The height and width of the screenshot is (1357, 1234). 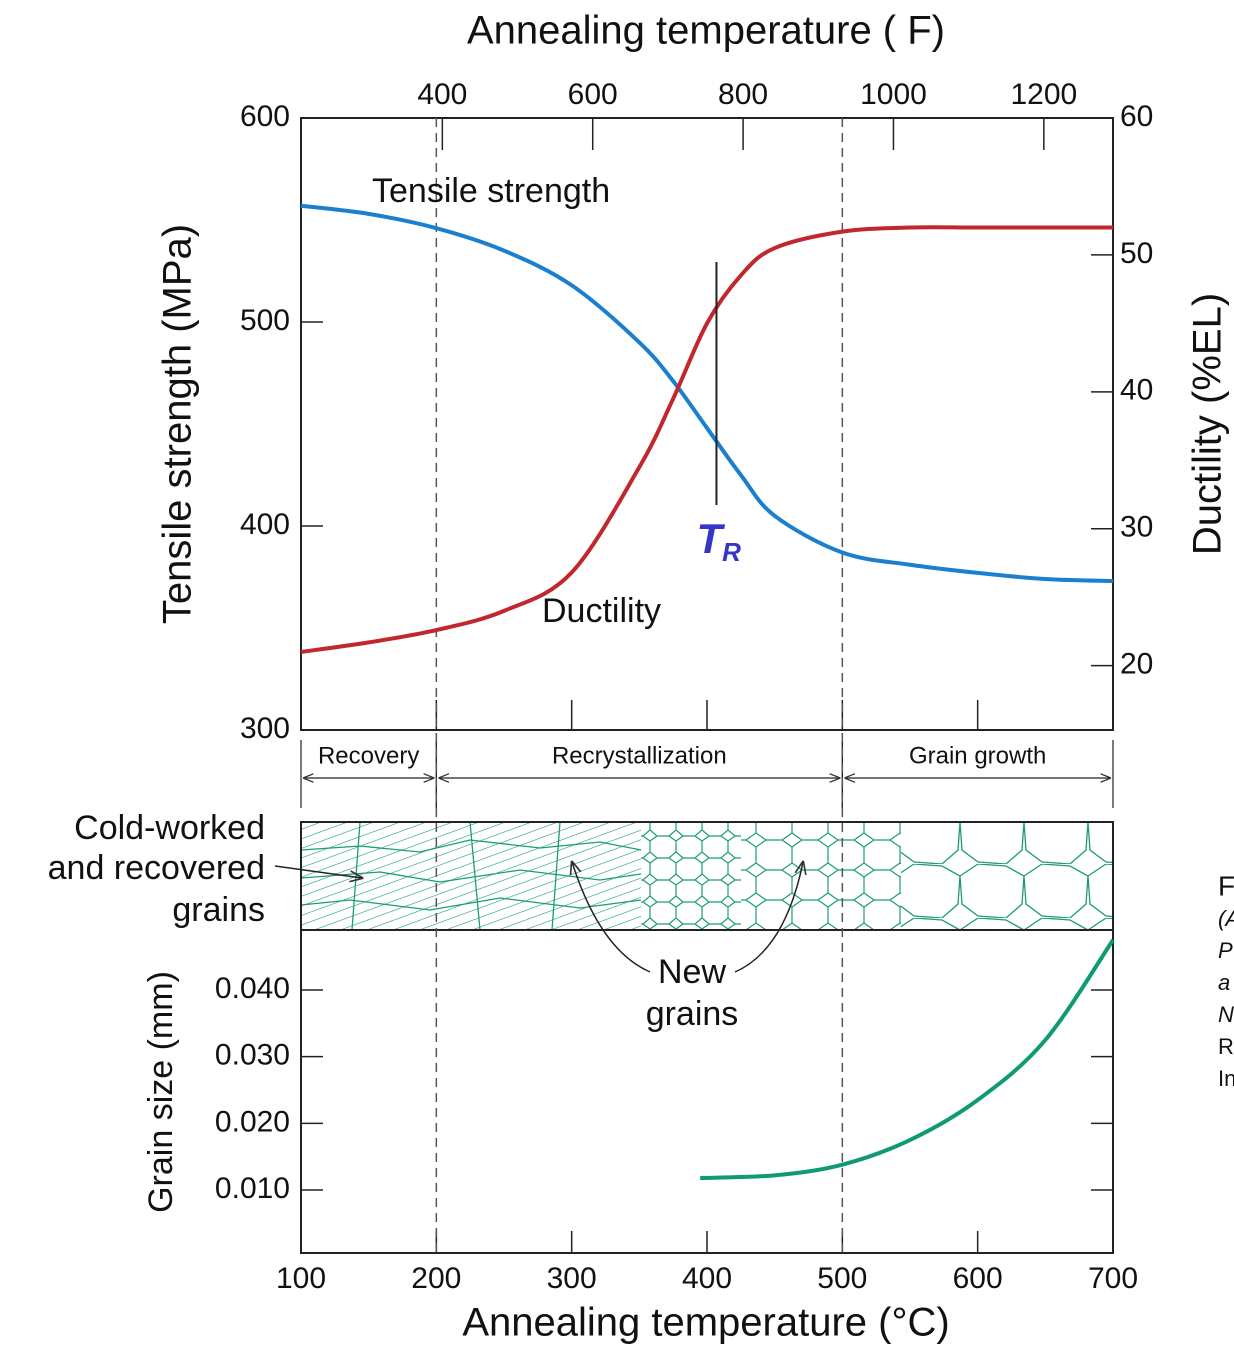 I want to click on y-tick-label: 0.040, so click(x=252, y=988).